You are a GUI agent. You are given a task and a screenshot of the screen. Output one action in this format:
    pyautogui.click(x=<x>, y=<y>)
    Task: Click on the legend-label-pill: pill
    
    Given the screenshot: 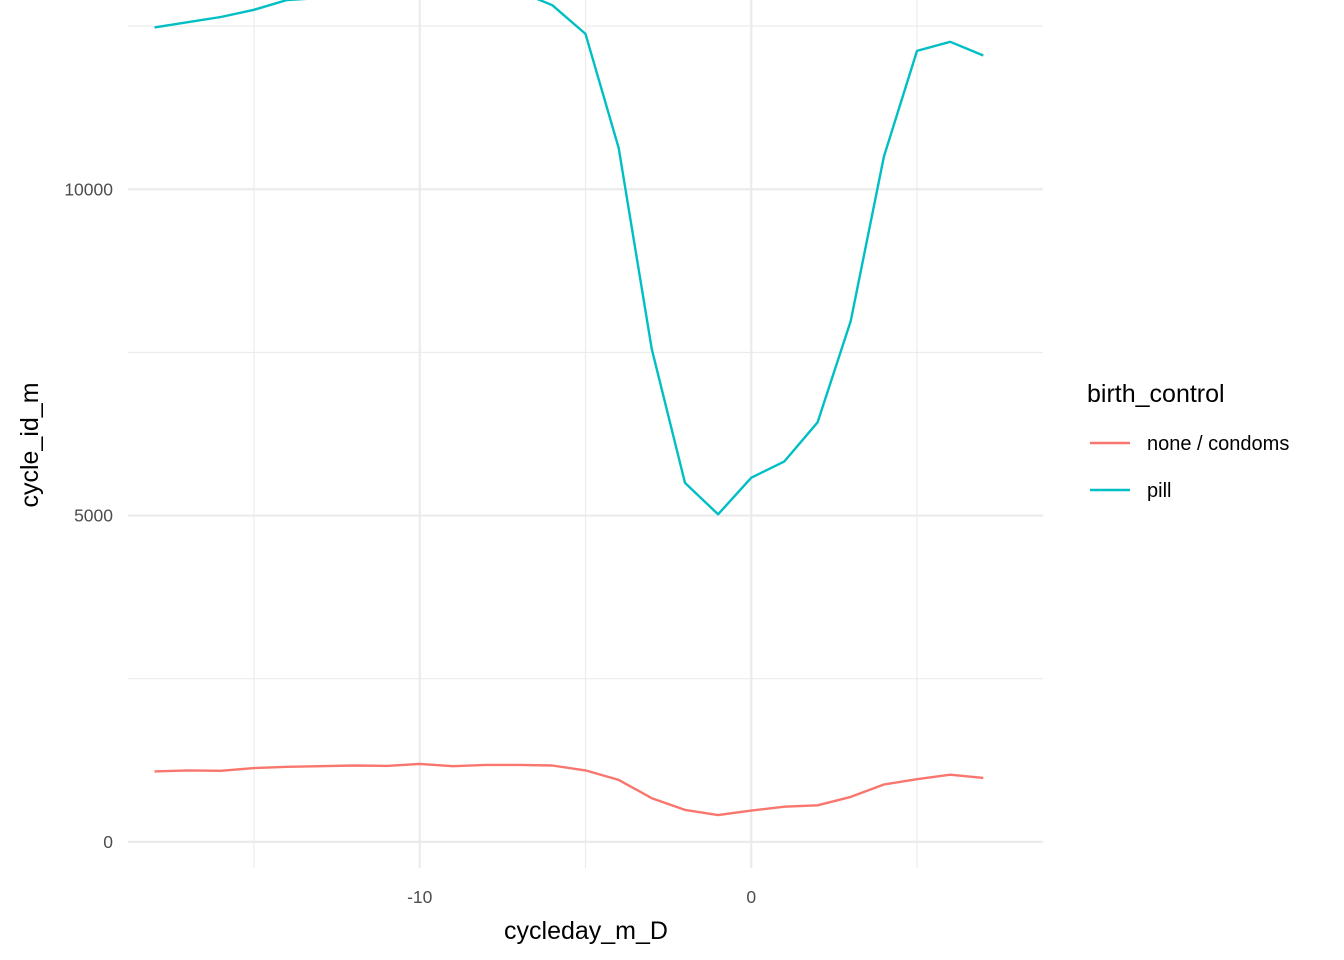 What is the action you would take?
    pyautogui.click(x=1159, y=491)
    